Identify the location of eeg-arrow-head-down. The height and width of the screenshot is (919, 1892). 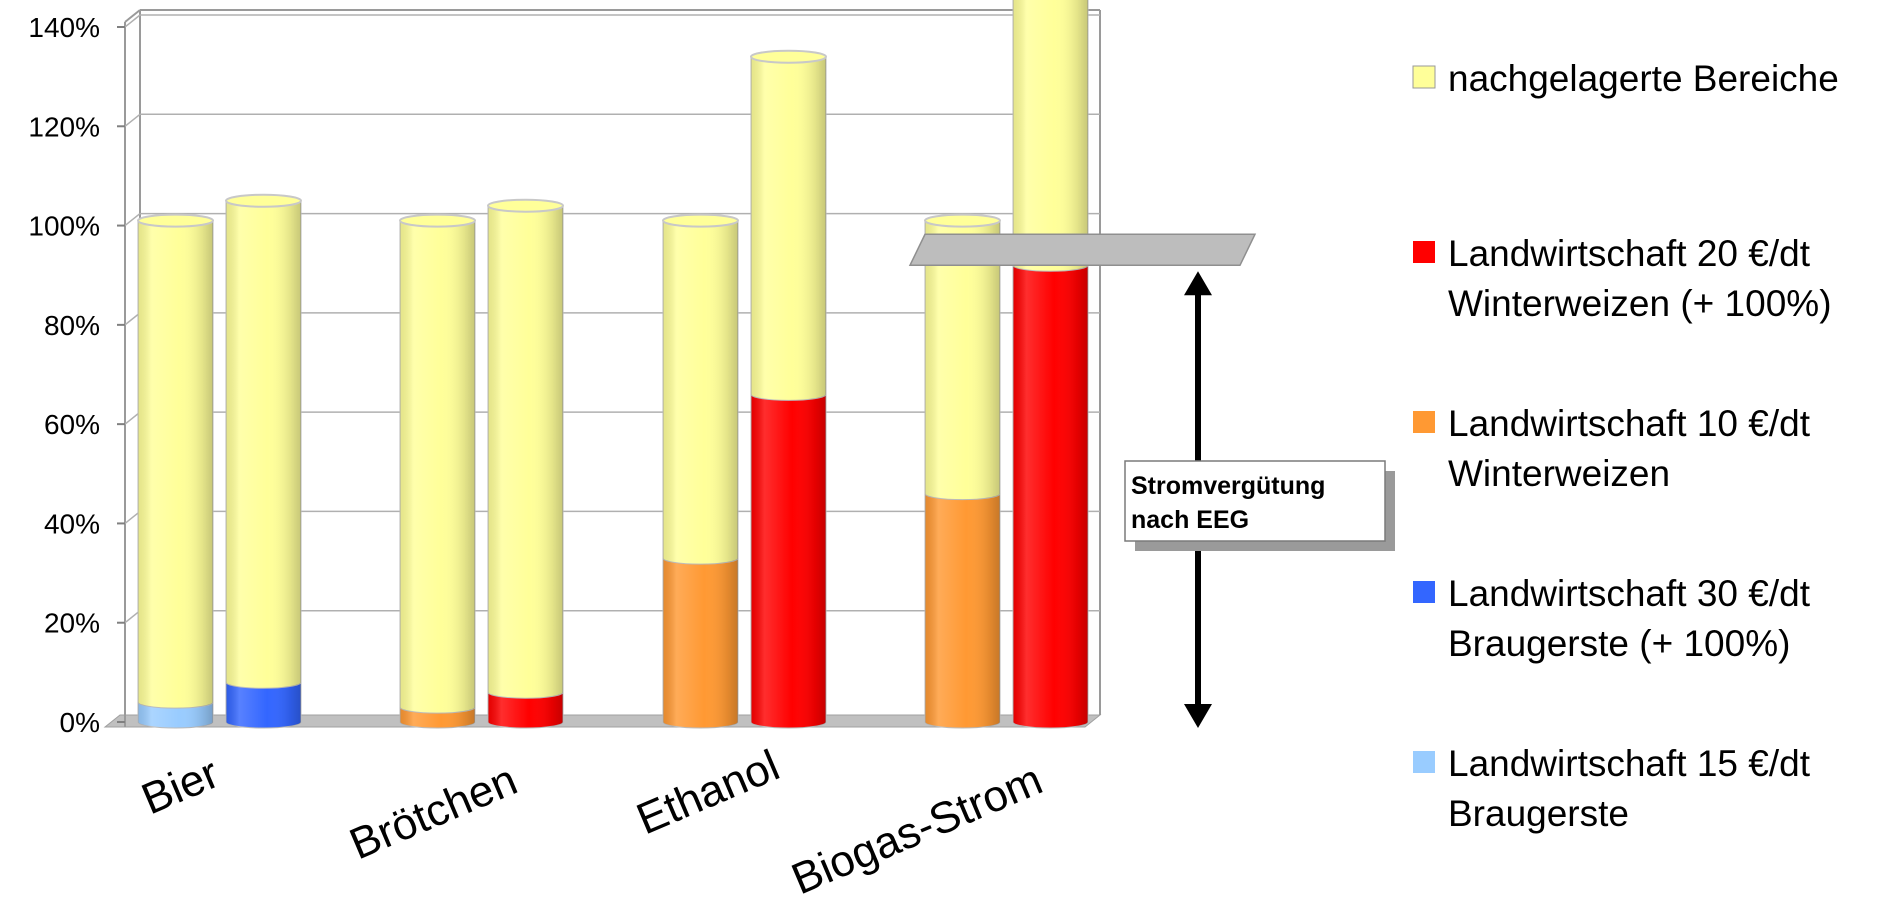
(1198, 716).